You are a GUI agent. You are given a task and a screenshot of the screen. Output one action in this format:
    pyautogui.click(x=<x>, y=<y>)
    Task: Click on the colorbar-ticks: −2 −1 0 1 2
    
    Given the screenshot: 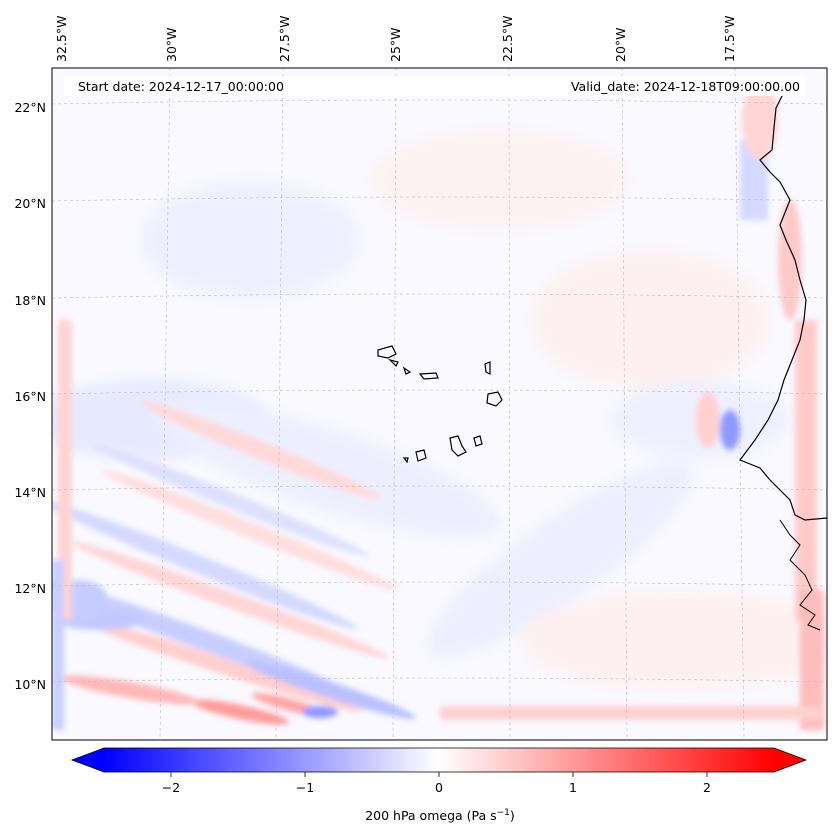 What is the action you would take?
    pyautogui.click(x=436, y=783)
    